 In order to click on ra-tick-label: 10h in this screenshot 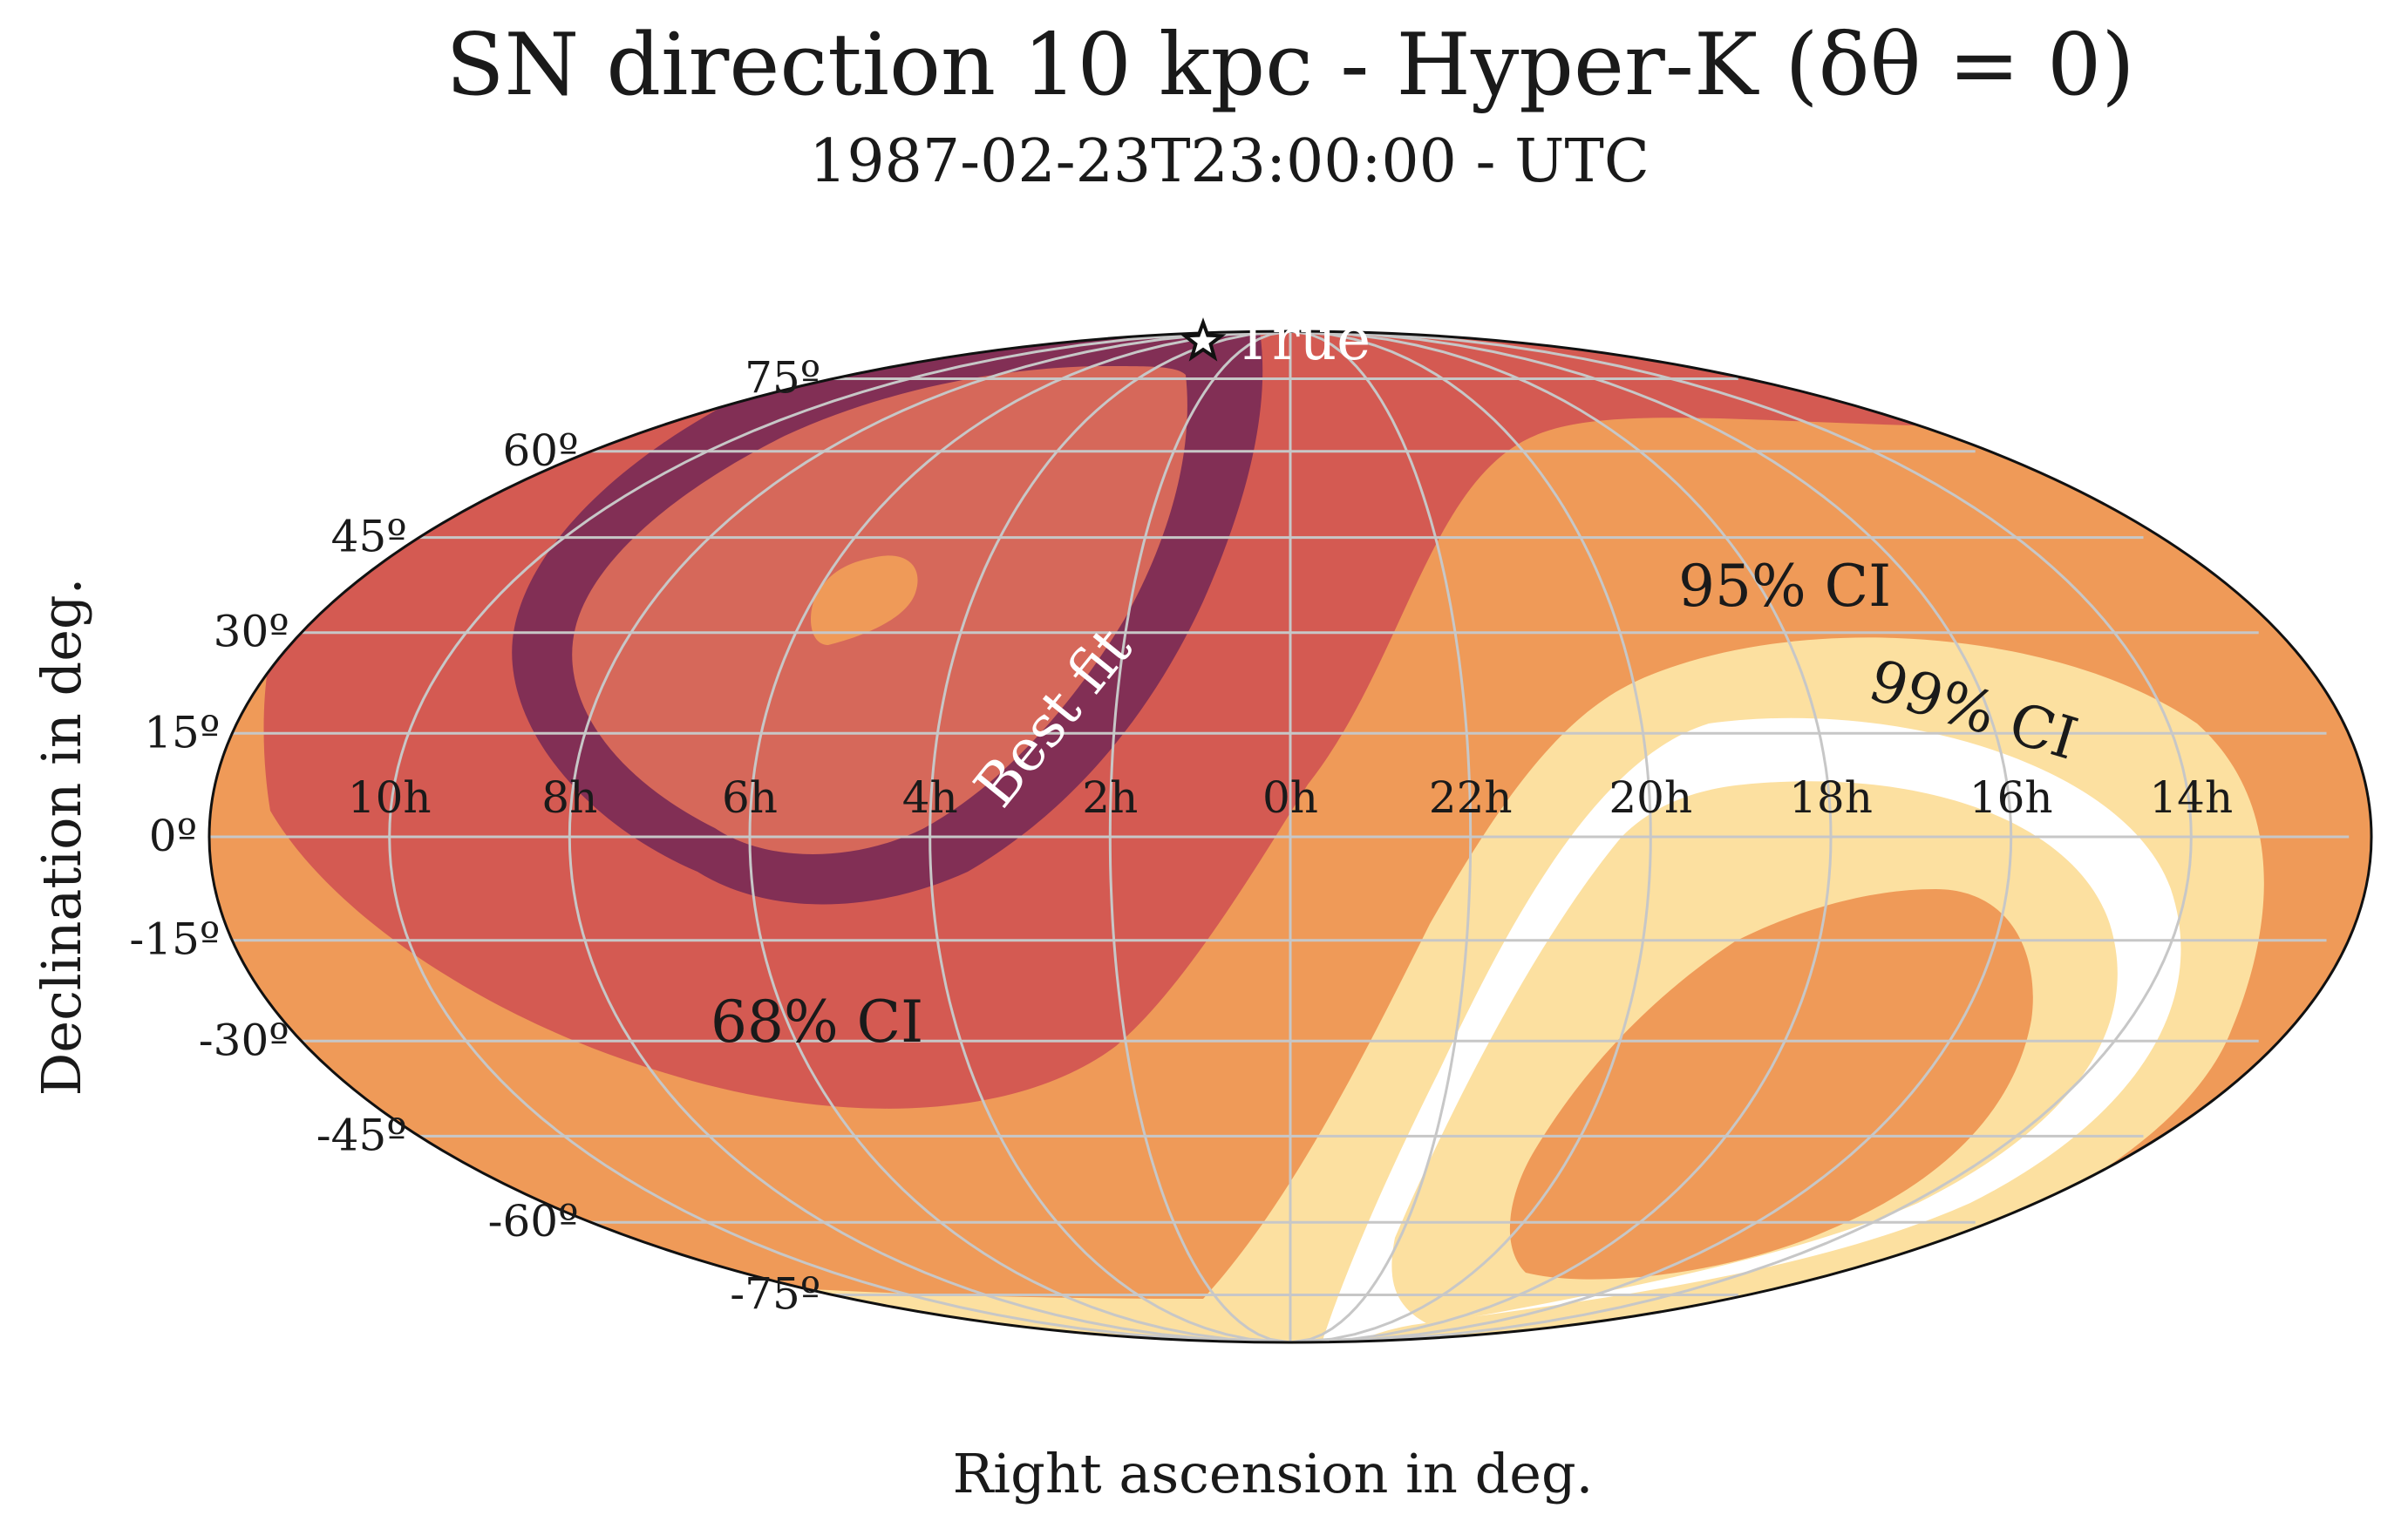, I will do `click(390, 797)`.